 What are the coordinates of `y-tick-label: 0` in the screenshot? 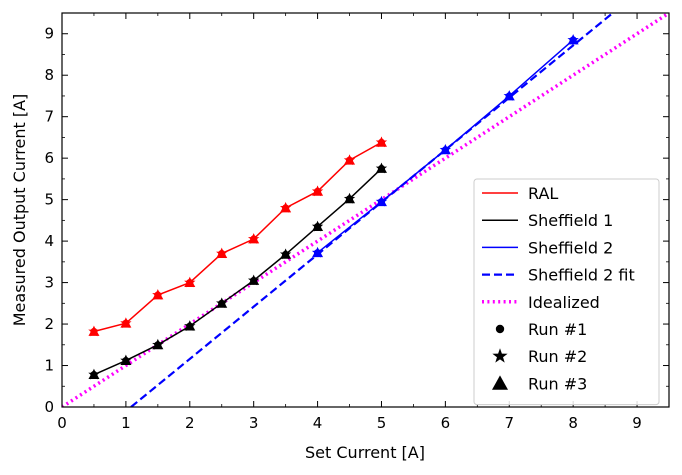 It's located at (49, 407).